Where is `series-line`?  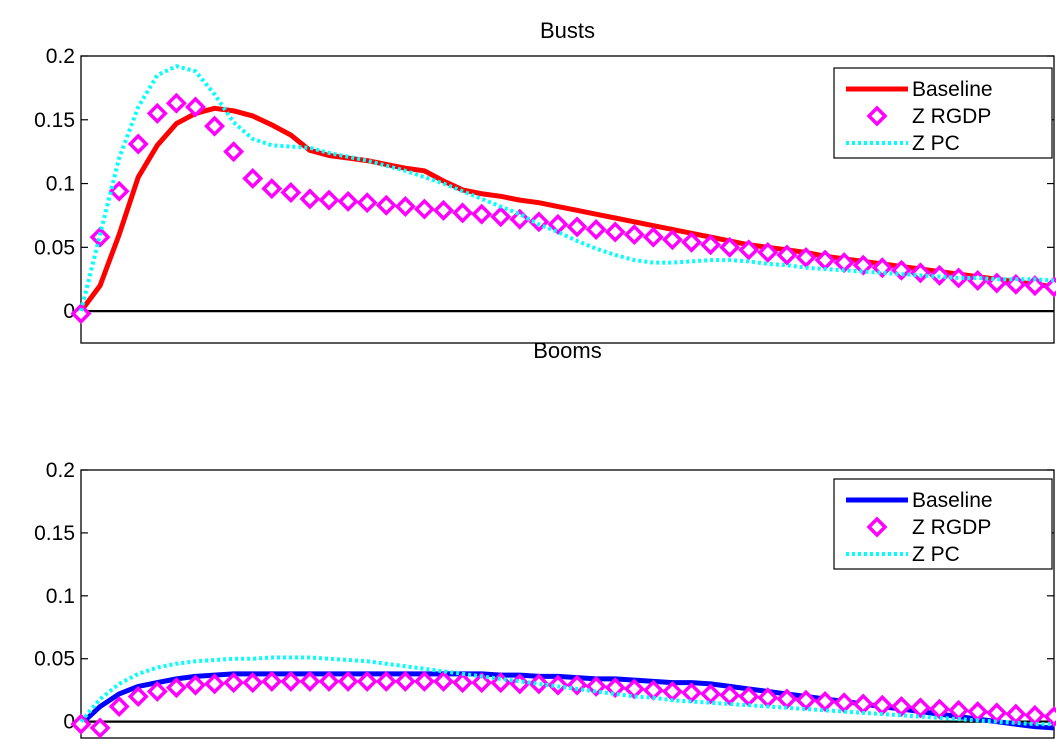 series-line is located at coordinates (567, 701).